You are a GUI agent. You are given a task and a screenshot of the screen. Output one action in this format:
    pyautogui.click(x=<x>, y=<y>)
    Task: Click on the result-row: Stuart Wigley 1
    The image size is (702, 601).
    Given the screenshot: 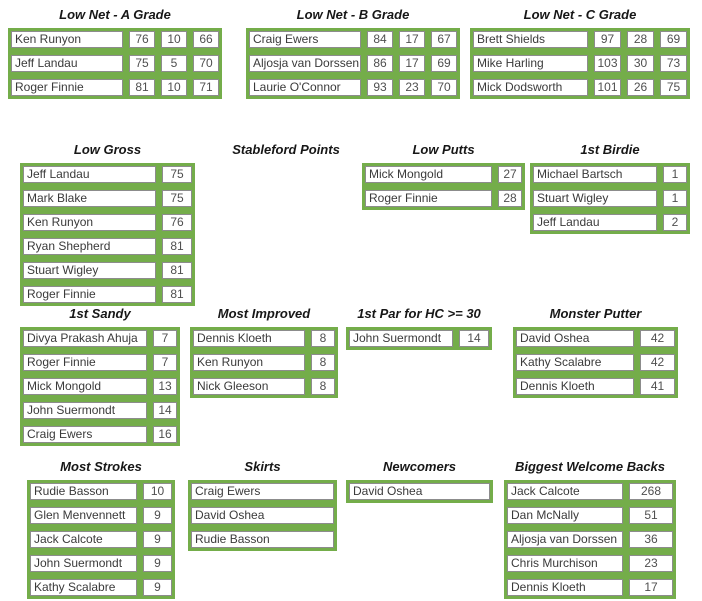 What is the action you would take?
    pyautogui.click(x=610, y=198)
    